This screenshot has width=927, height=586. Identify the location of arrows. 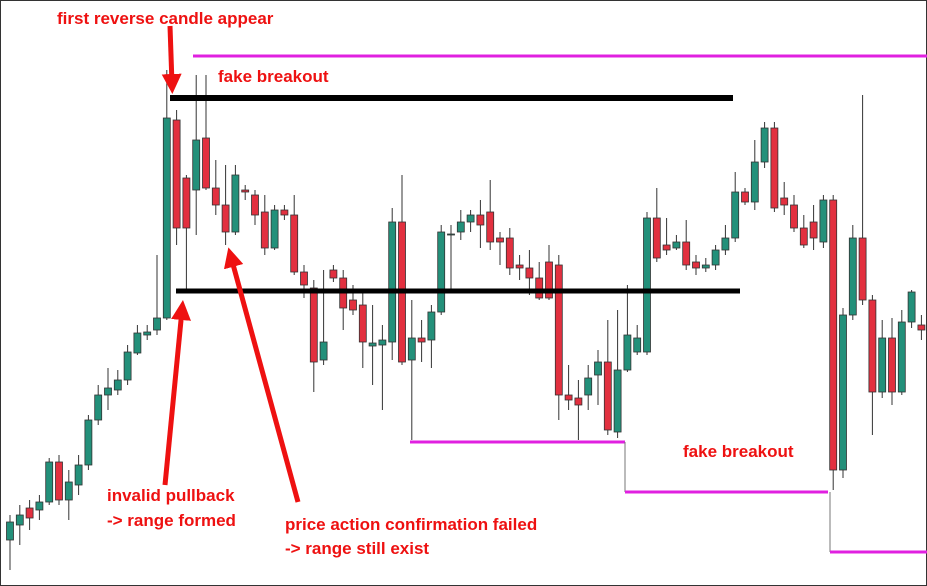
(231, 264).